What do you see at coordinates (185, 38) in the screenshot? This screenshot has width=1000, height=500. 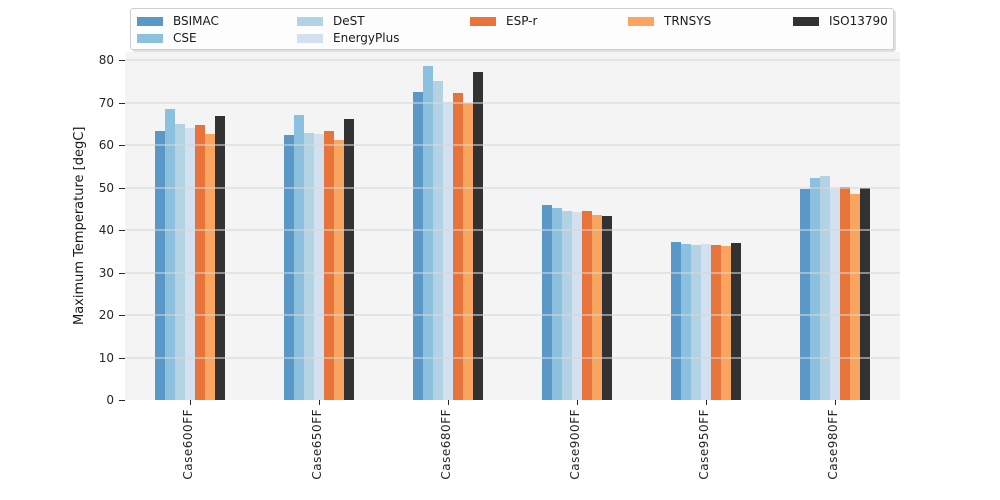 I see `legend-label-CSE: CSE` at bounding box center [185, 38].